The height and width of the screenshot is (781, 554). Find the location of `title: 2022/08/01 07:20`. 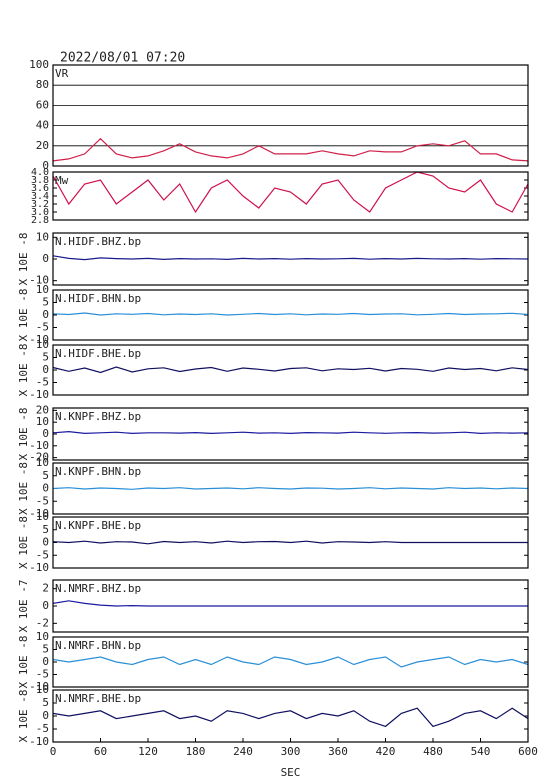

title: 2022/08/01 07:20 is located at coordinates (122, 58).